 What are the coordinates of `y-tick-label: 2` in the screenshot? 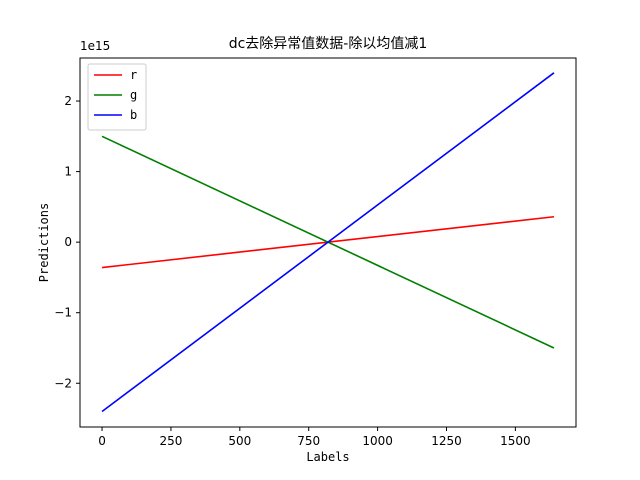 It's located at (68, 101).